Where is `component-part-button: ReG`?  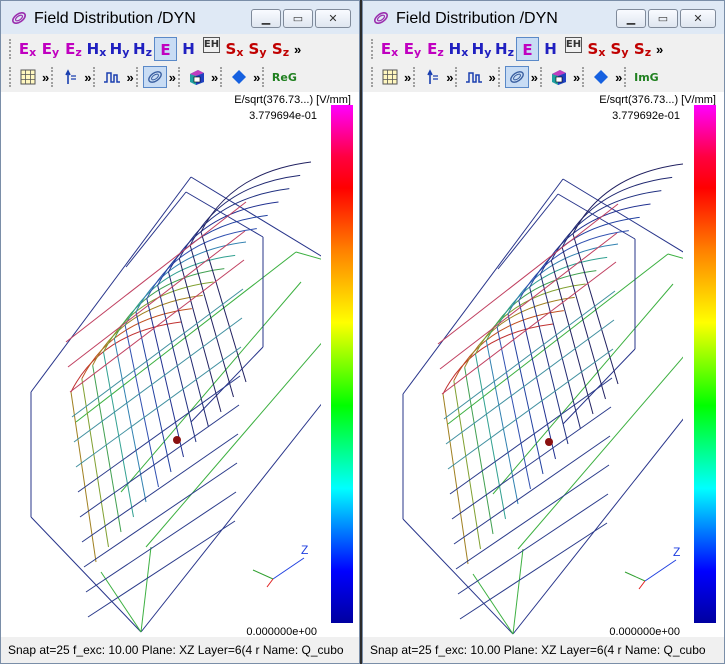 component-part-button: ReG is located at coordinates (284, 77).